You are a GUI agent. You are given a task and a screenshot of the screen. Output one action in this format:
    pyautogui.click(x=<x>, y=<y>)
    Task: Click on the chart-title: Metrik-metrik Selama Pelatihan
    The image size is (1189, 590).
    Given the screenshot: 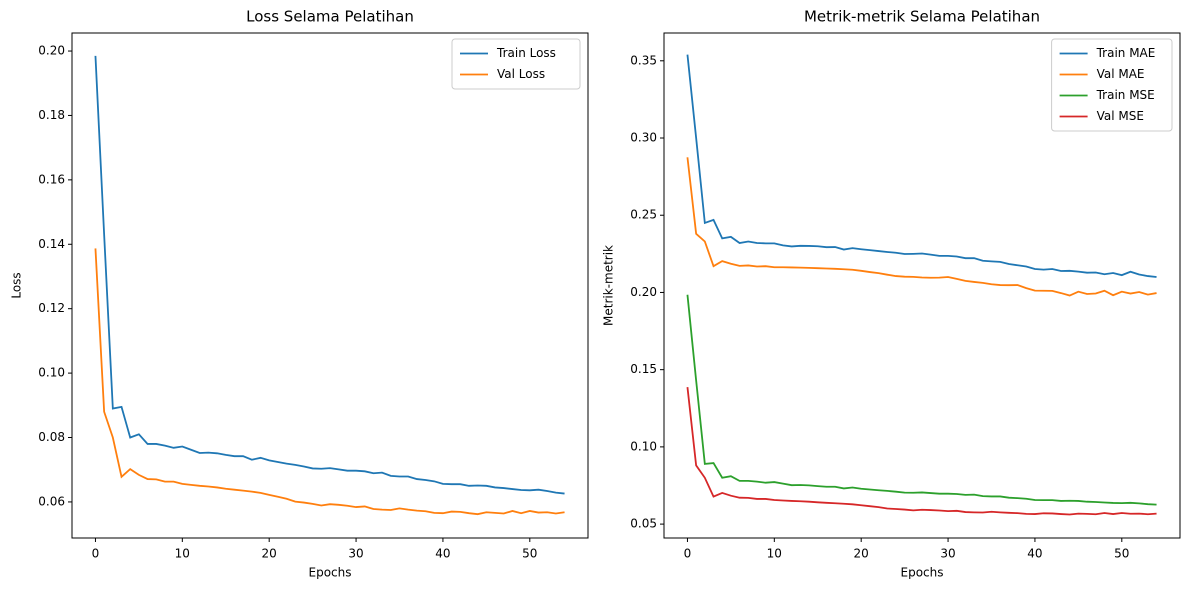 What is the action you would take?
    pyautogui.click(x=922, y=17)
    